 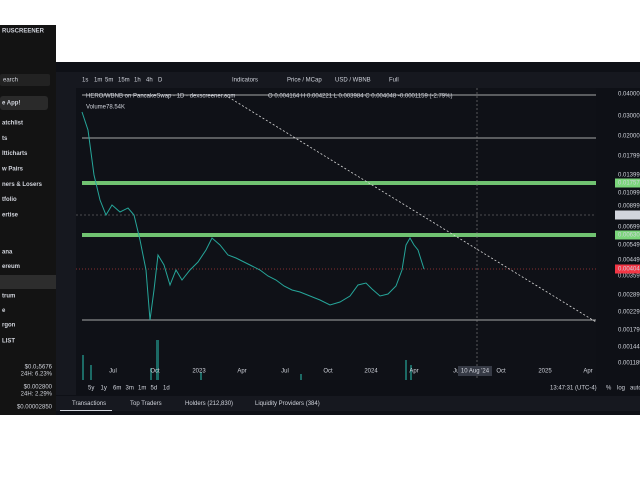 What do you see at coordinates (573, 389) in the screenshot?
I see `clock: 13:47:31 (UTC-4)` at bounding box center [573, 389].